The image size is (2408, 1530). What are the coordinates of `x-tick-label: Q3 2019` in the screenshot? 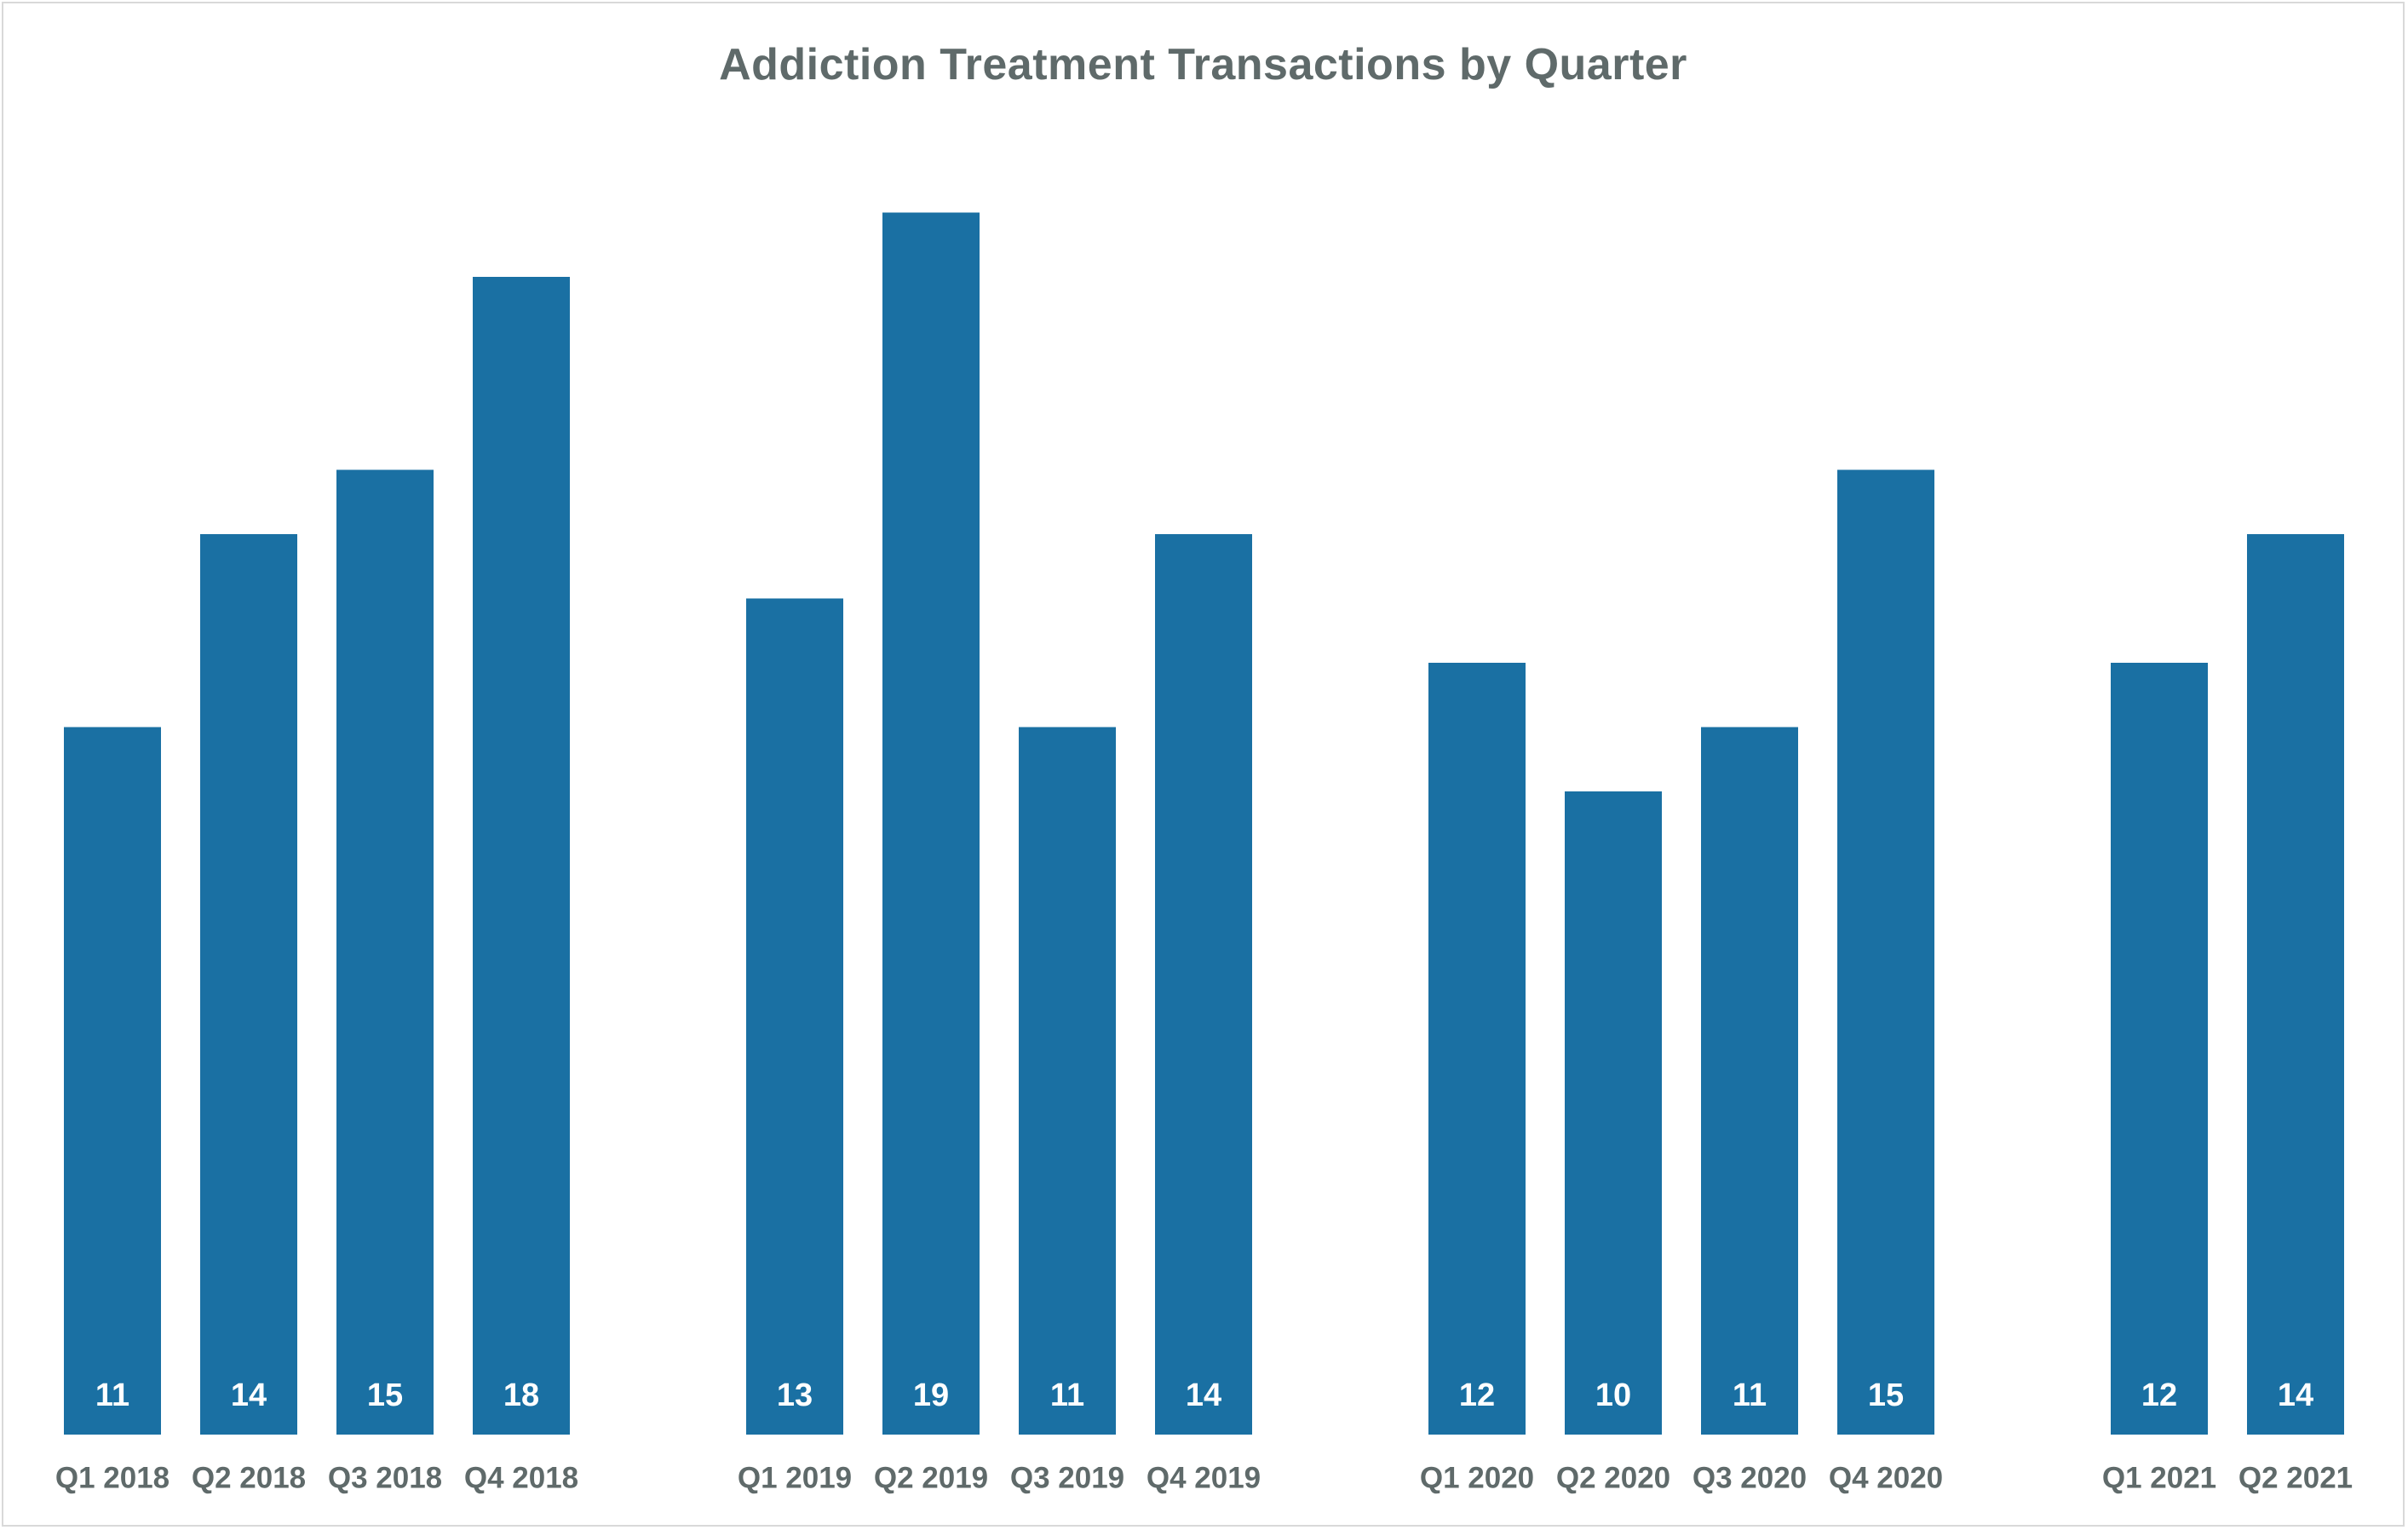 It's located at (1067, 1477).